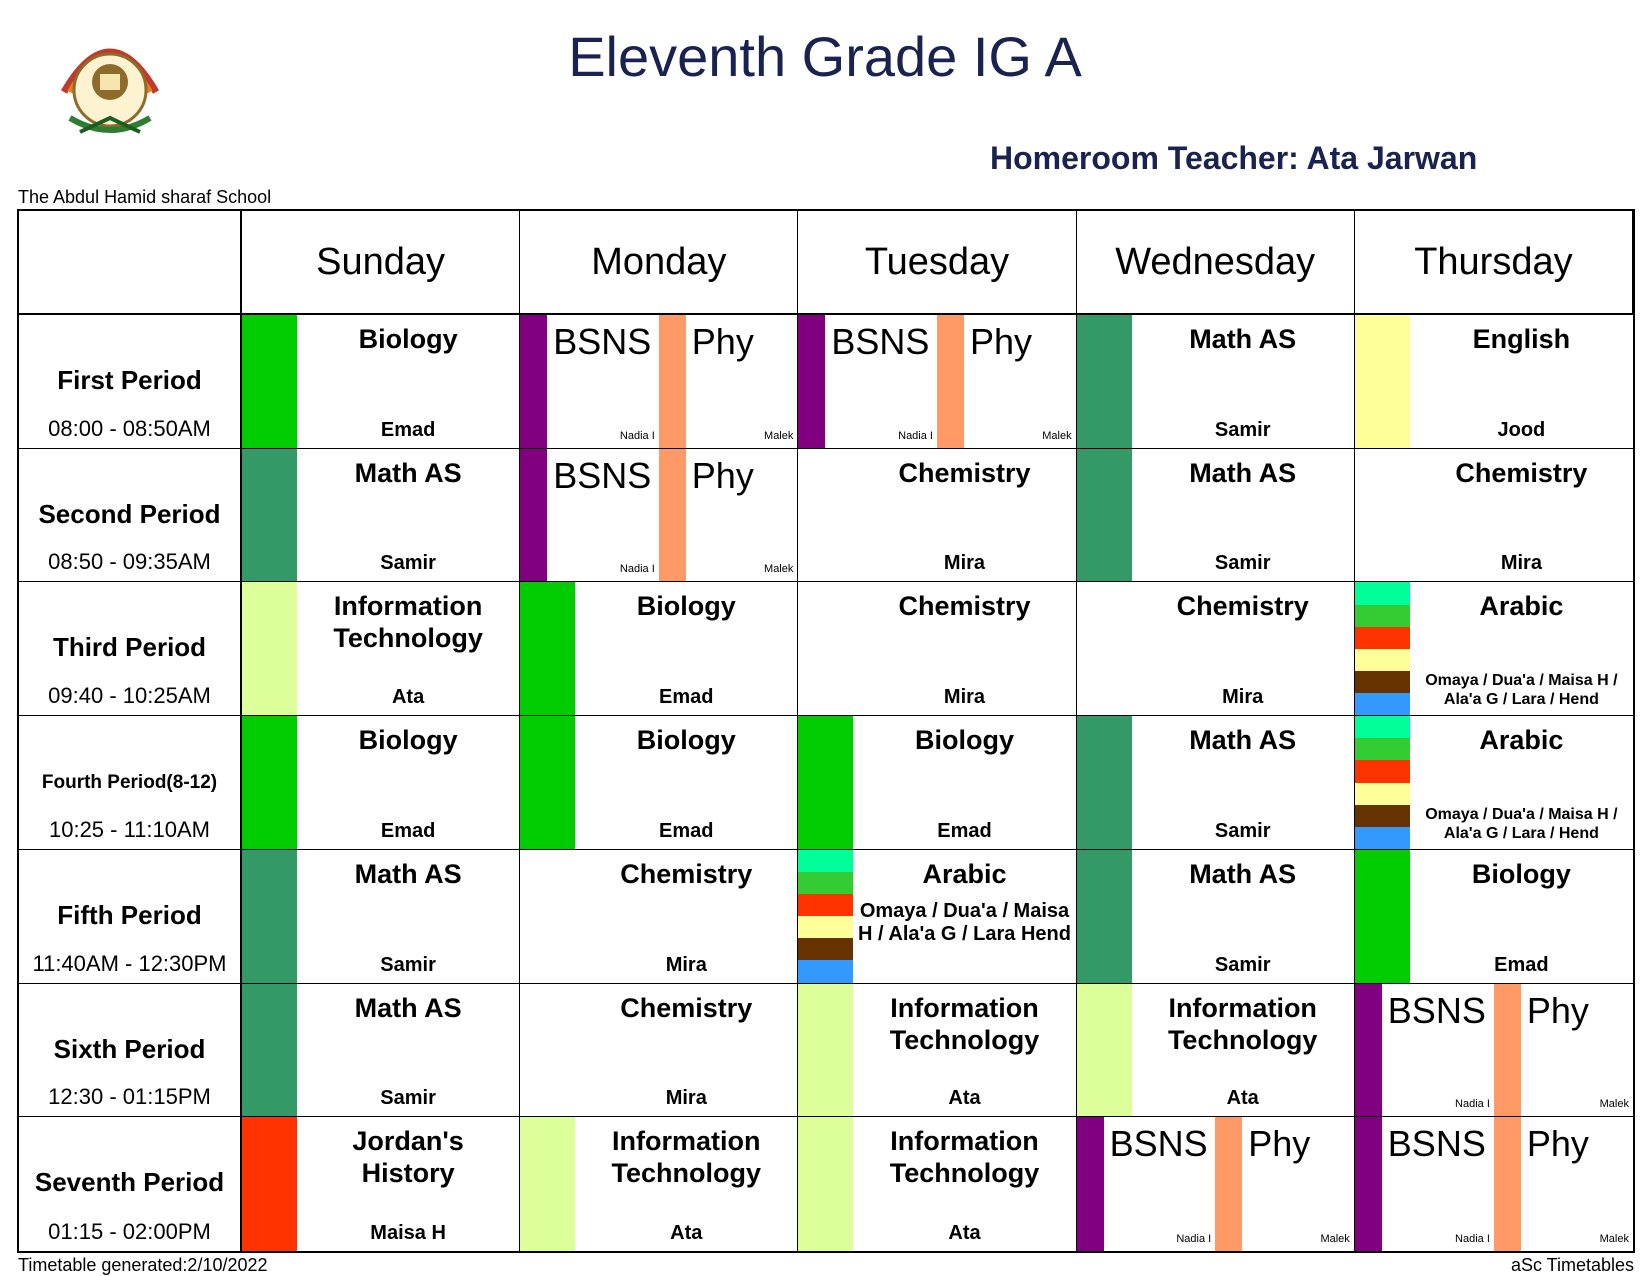  I want to click on period-name: Fifth Period, so click(129, 914).